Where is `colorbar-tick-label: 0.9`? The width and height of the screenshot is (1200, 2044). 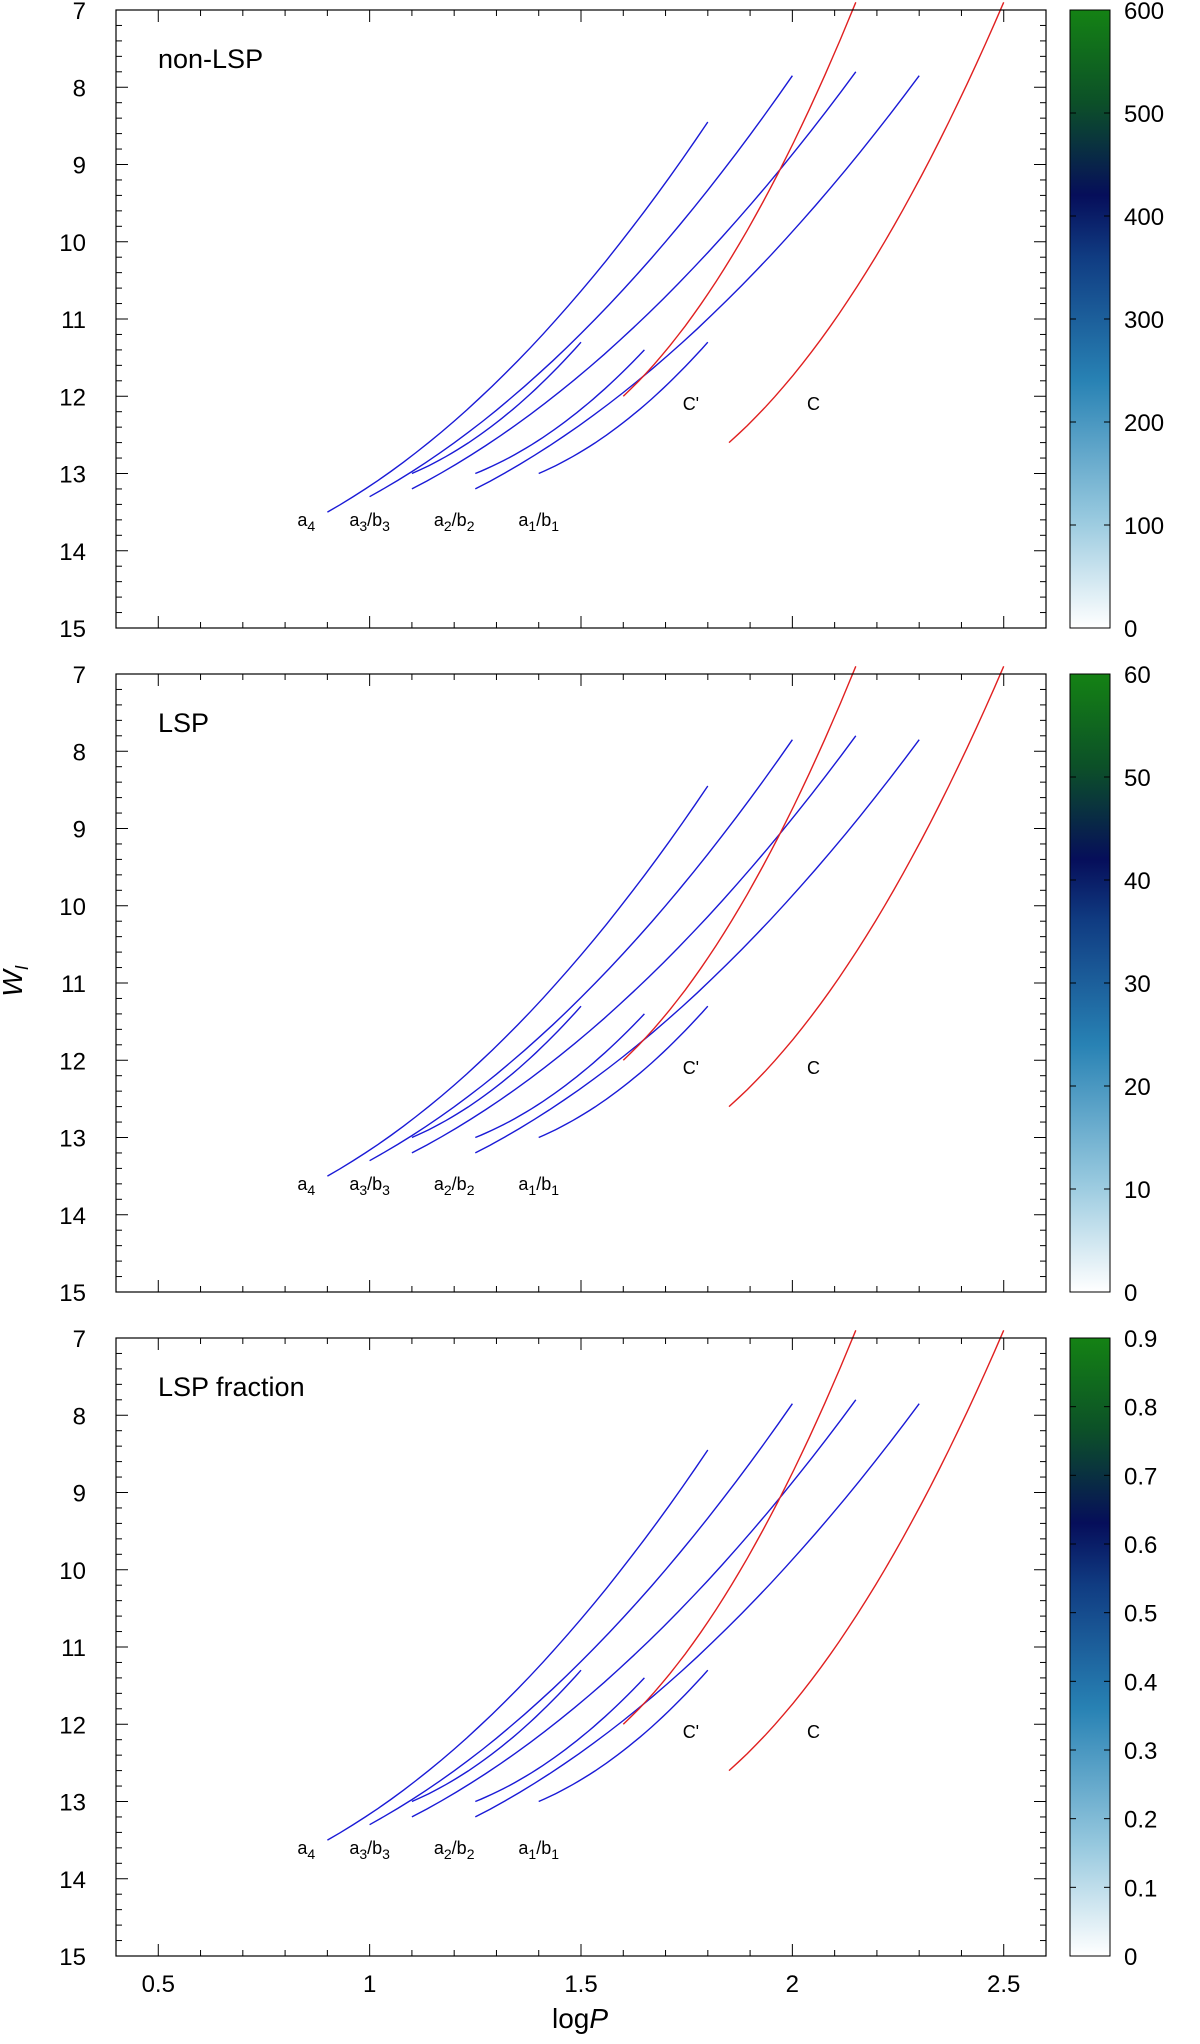
colorbar-tick-label: 0.9 is located at coordinates (1140, 1339).